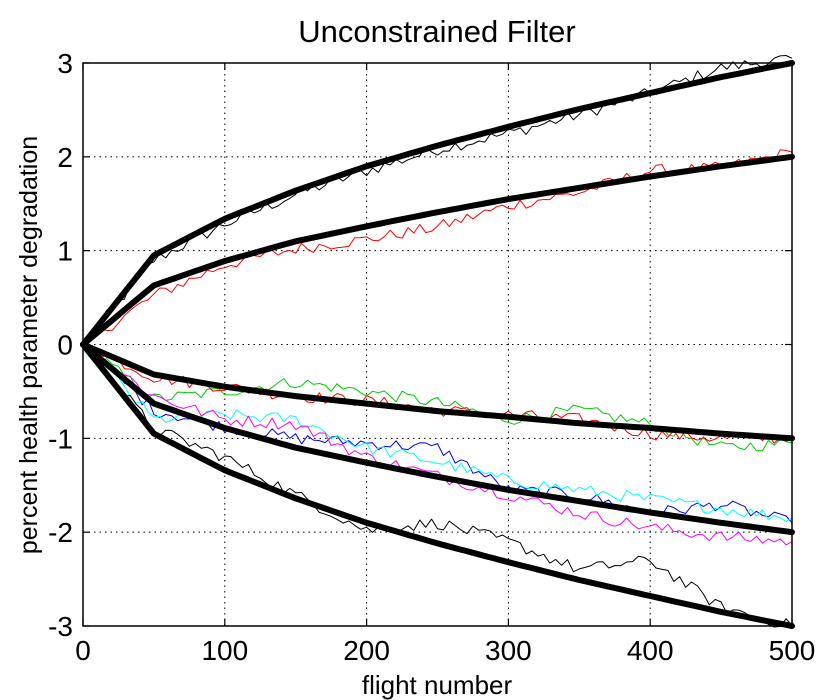 The width and height of the screenshot is (822, 700). What do you see at coordinates (65, 345) in the screenshot?
I see `y-tick-label: 0` at bounding box center [65, 345].